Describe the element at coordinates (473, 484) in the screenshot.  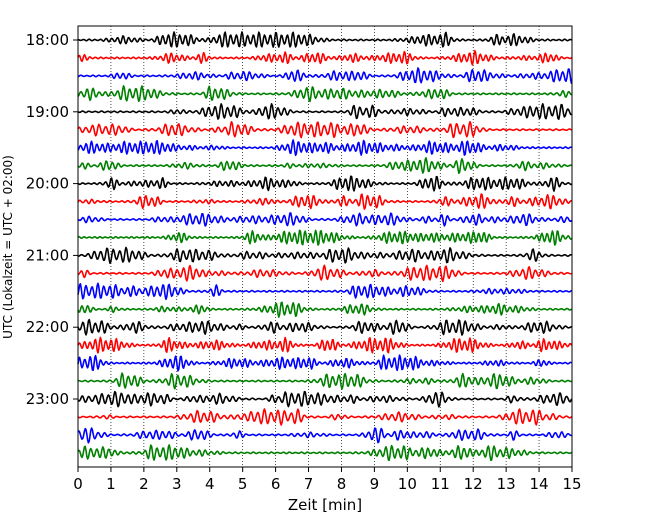
I see `x-tick-label: 12` at that location.